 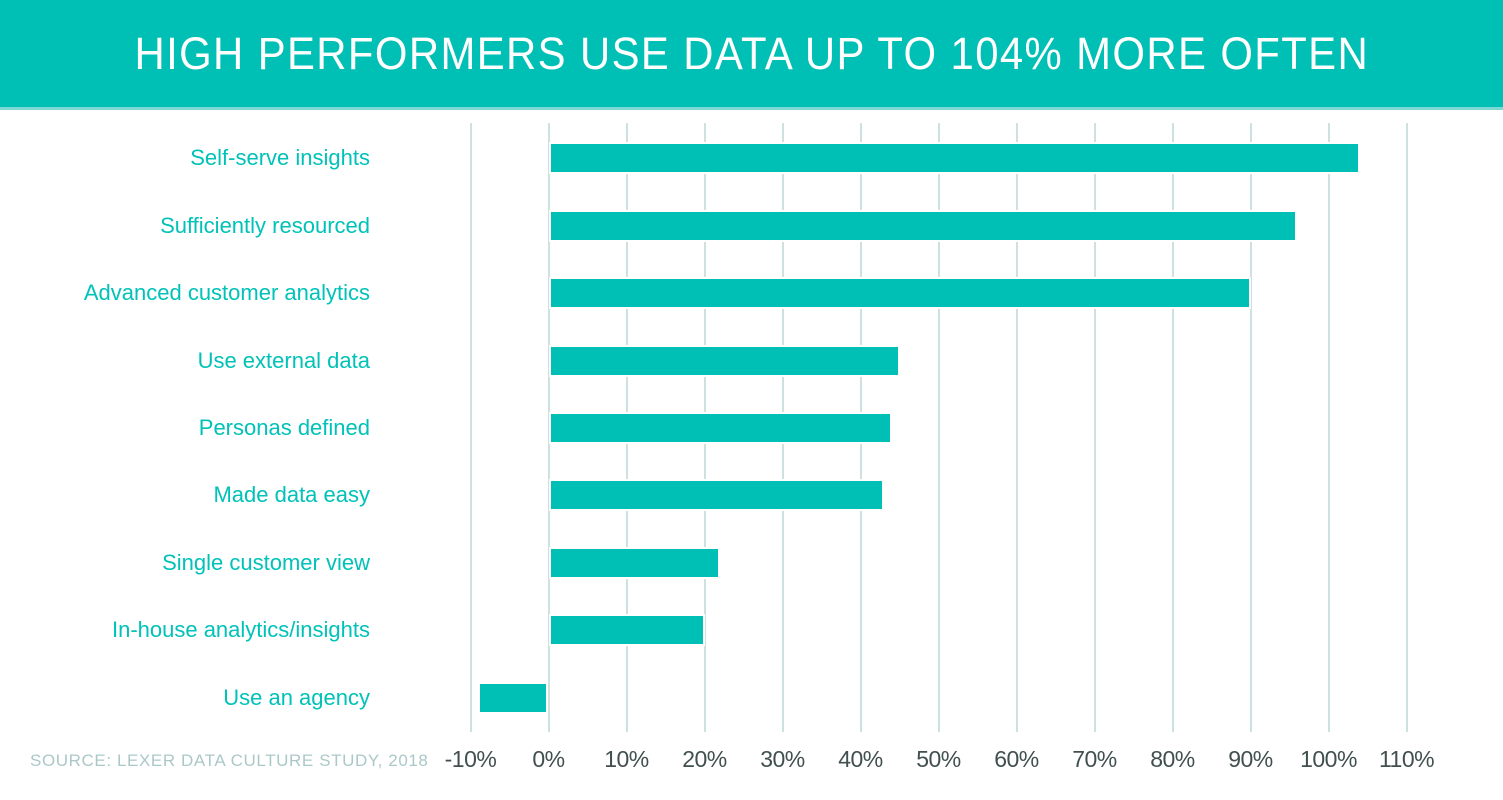 What do you see at coordinates (284, 427) in the screenshot?
I see `category-label: Personas defined` at bounding box center [284, 427].